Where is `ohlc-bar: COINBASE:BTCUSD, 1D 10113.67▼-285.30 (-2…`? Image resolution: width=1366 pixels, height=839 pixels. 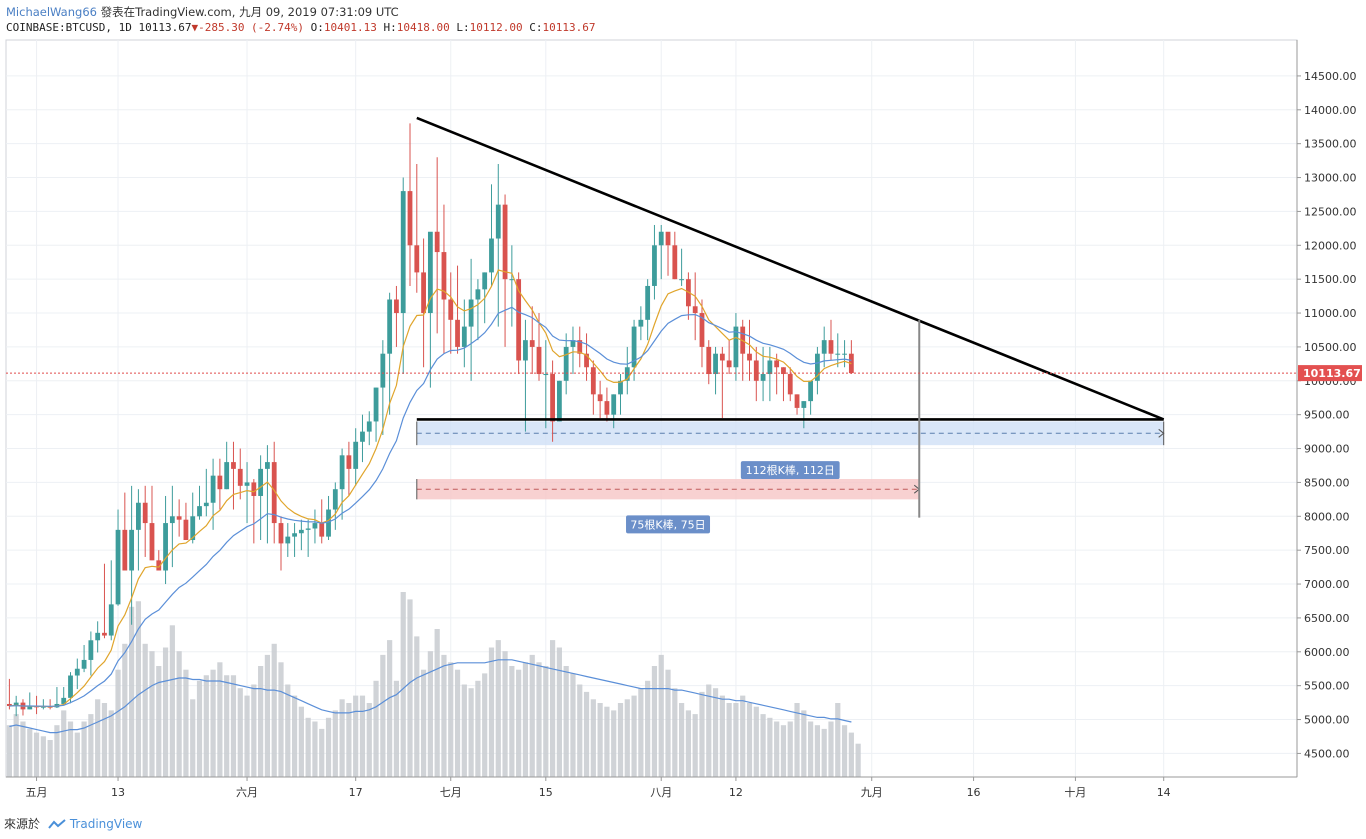
ohlc-bar: COINBASE:BTCUSD, 1D 10113.67▼-285.30 (-2… is located at coordinates (300, 27).